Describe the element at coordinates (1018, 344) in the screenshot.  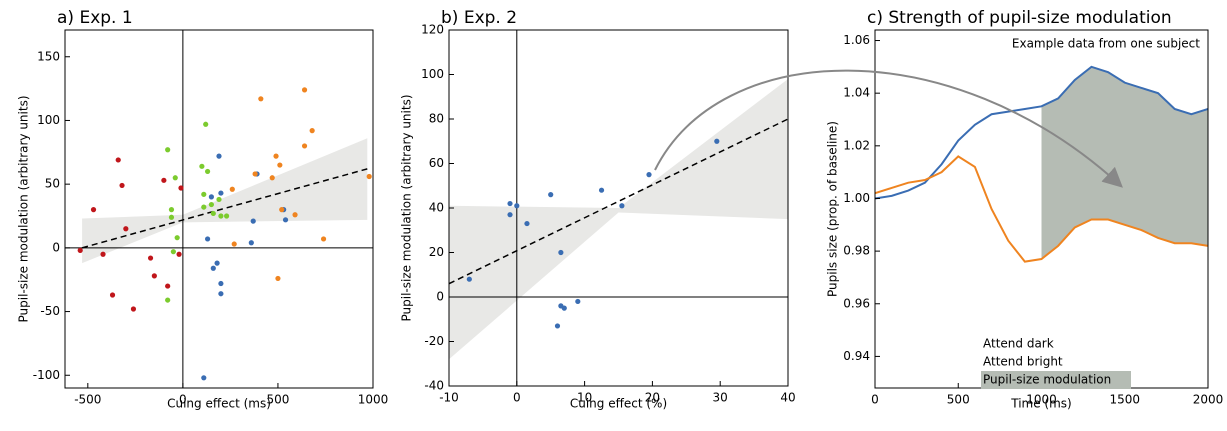
I see `legend-entry: Attend dark` at that location.